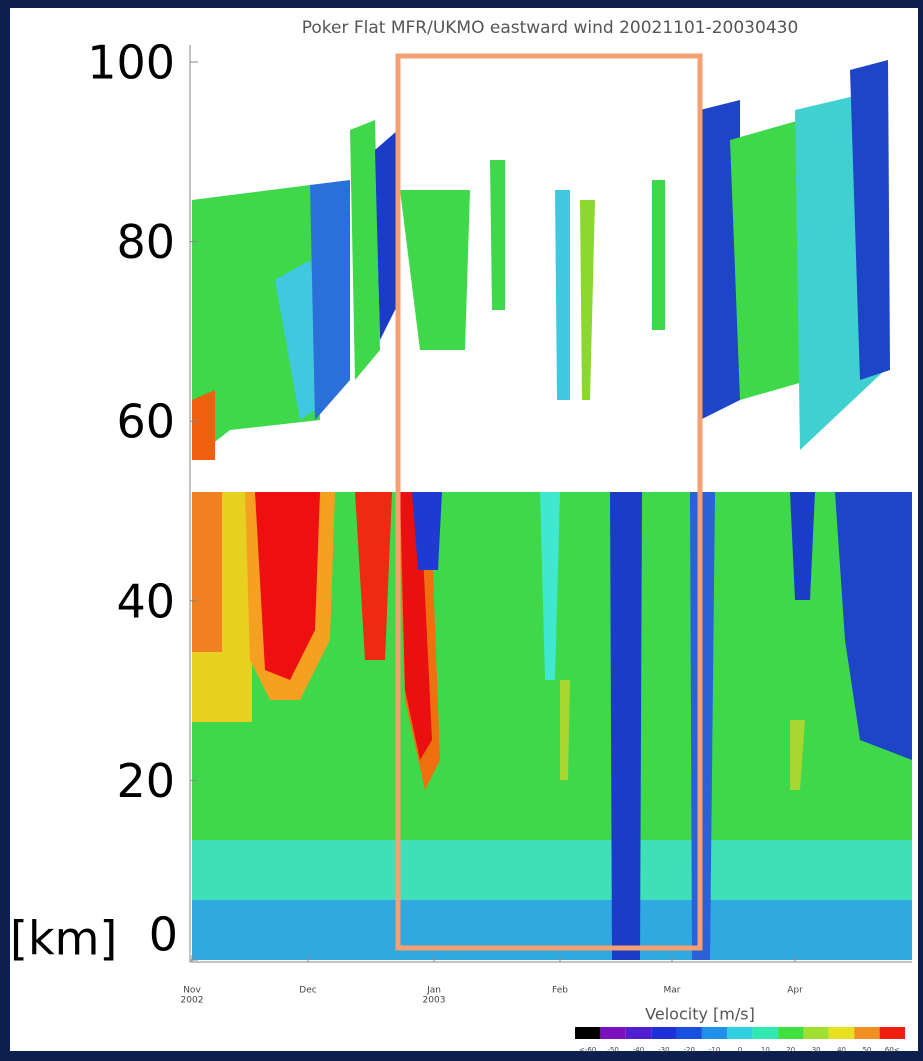 The image size is (923, 1061). Describe the element at coordinates (714, 1050) in the screenshot. I see `colorbar-label: -10` at that location.